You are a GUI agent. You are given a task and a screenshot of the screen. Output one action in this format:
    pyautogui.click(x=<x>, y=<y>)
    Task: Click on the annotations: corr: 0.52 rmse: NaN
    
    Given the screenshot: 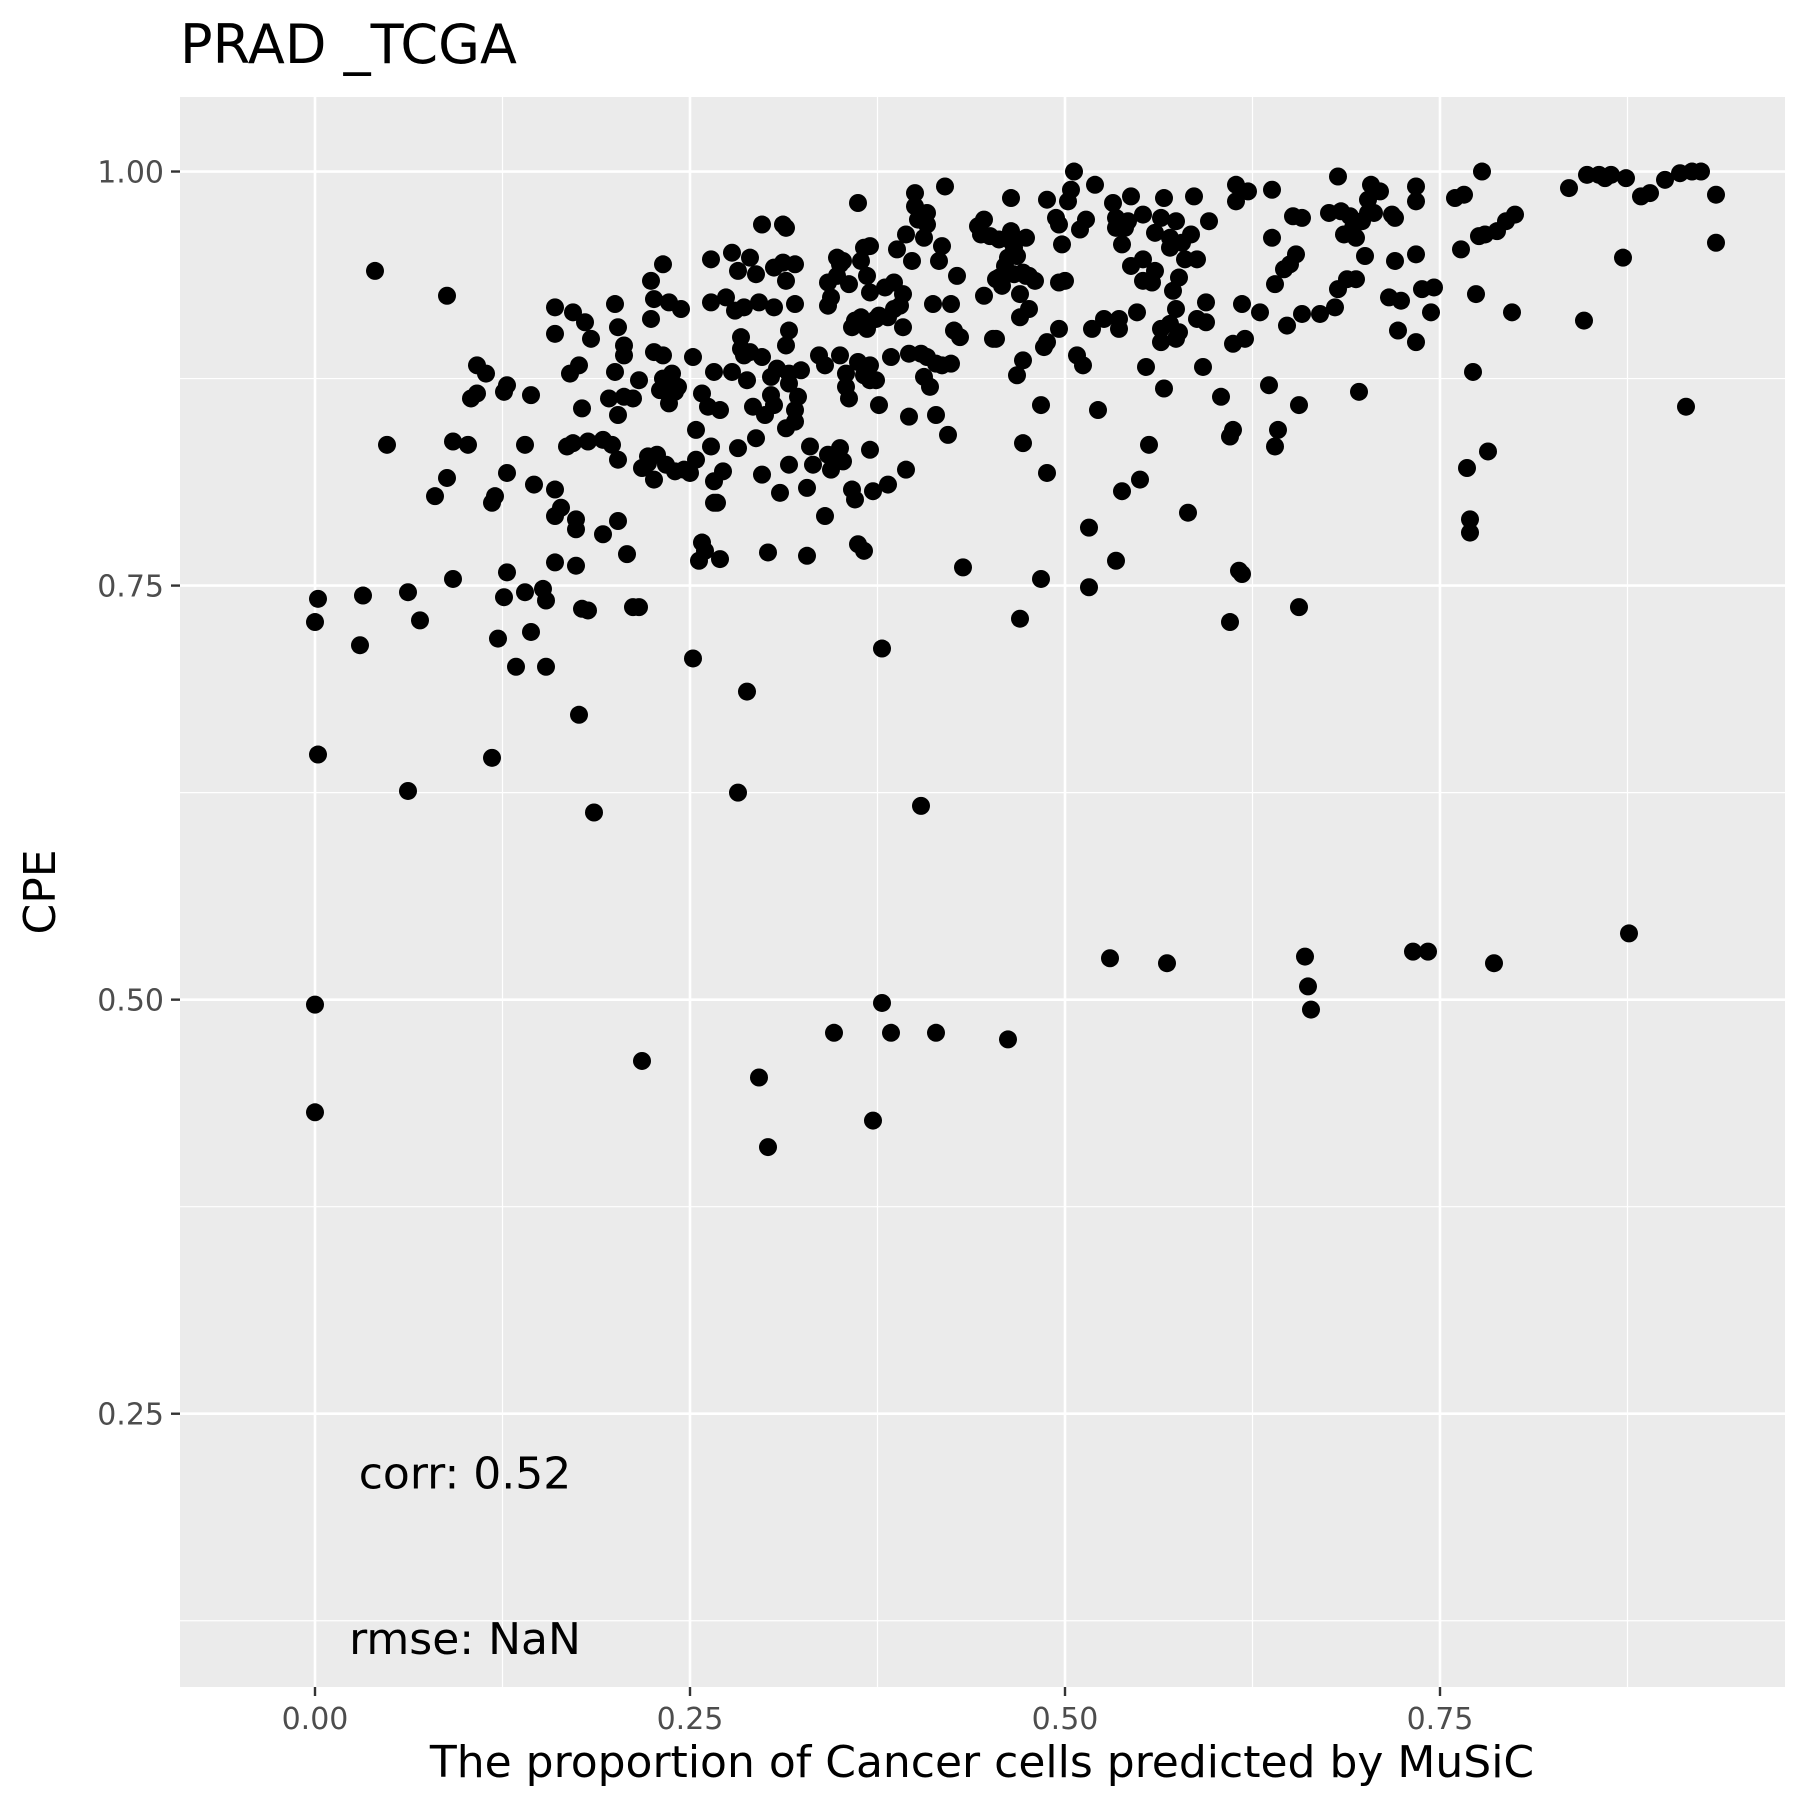 What is the action you would take?
    pyautogui.click(x=465, y=1556)
    